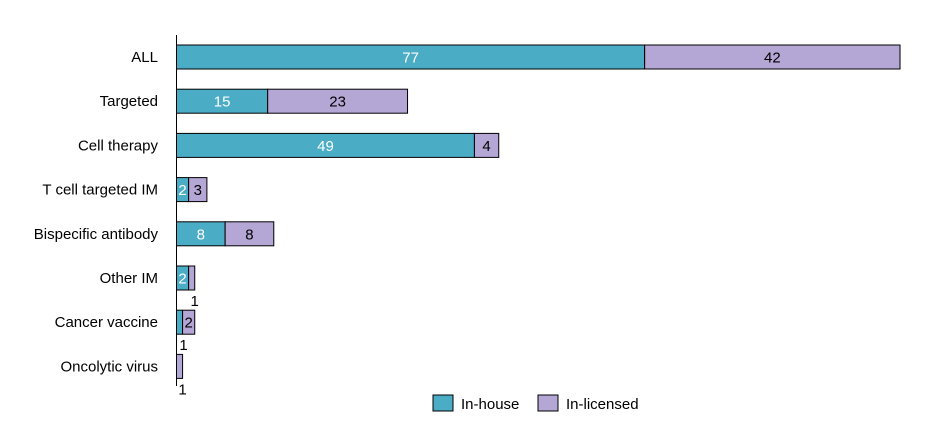  I want to click on value-label-in-licensed-oncolytic-virus: 1, so click(182, 389).